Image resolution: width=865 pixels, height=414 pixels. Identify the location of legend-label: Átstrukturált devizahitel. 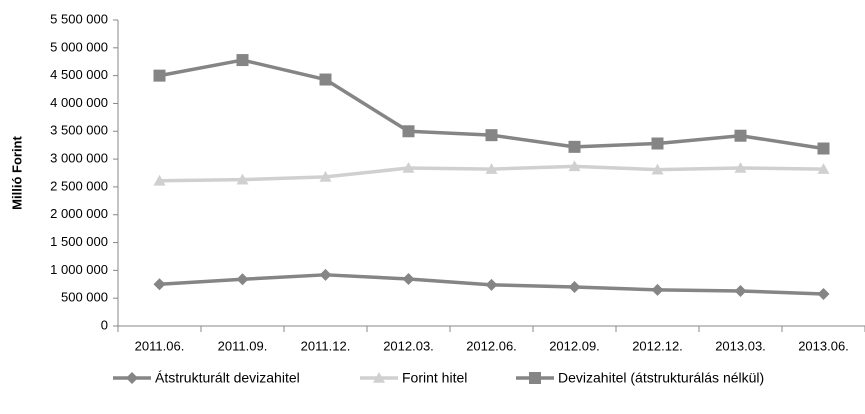
(227, 378).